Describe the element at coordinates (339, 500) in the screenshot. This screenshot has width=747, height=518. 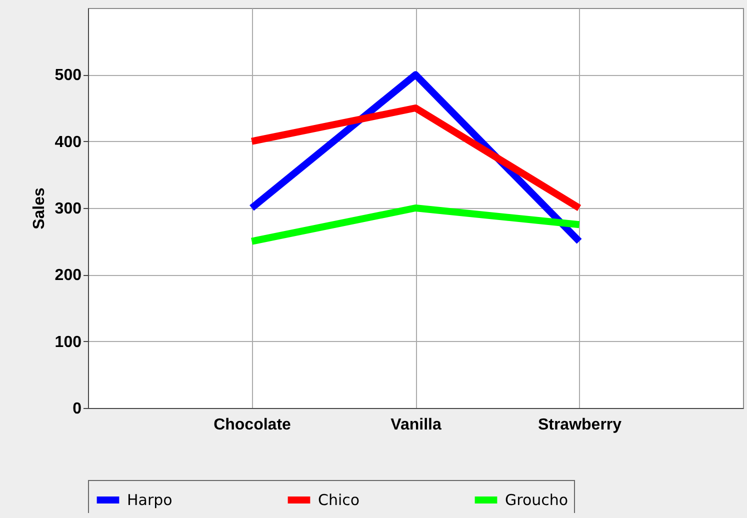
I see `legend-label: Chico` at that location.